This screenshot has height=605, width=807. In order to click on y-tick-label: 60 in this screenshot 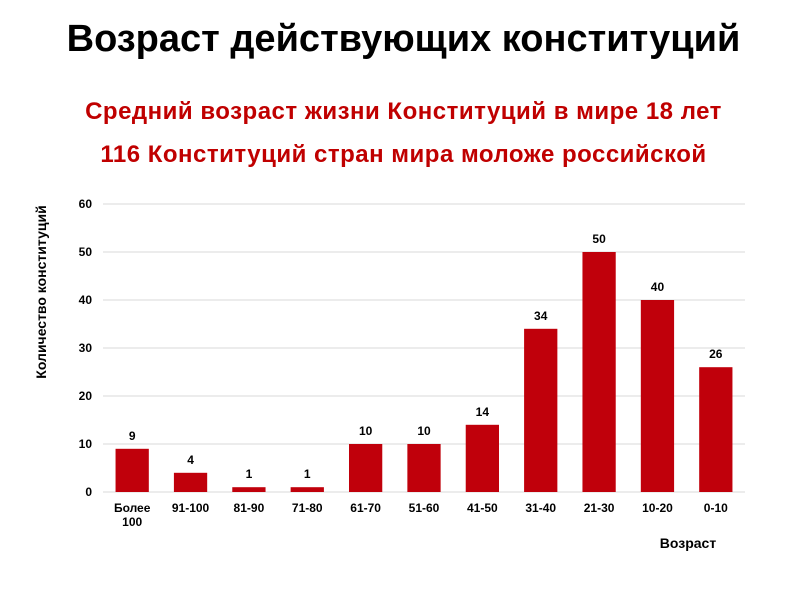, I will do `click(86, 204)`.